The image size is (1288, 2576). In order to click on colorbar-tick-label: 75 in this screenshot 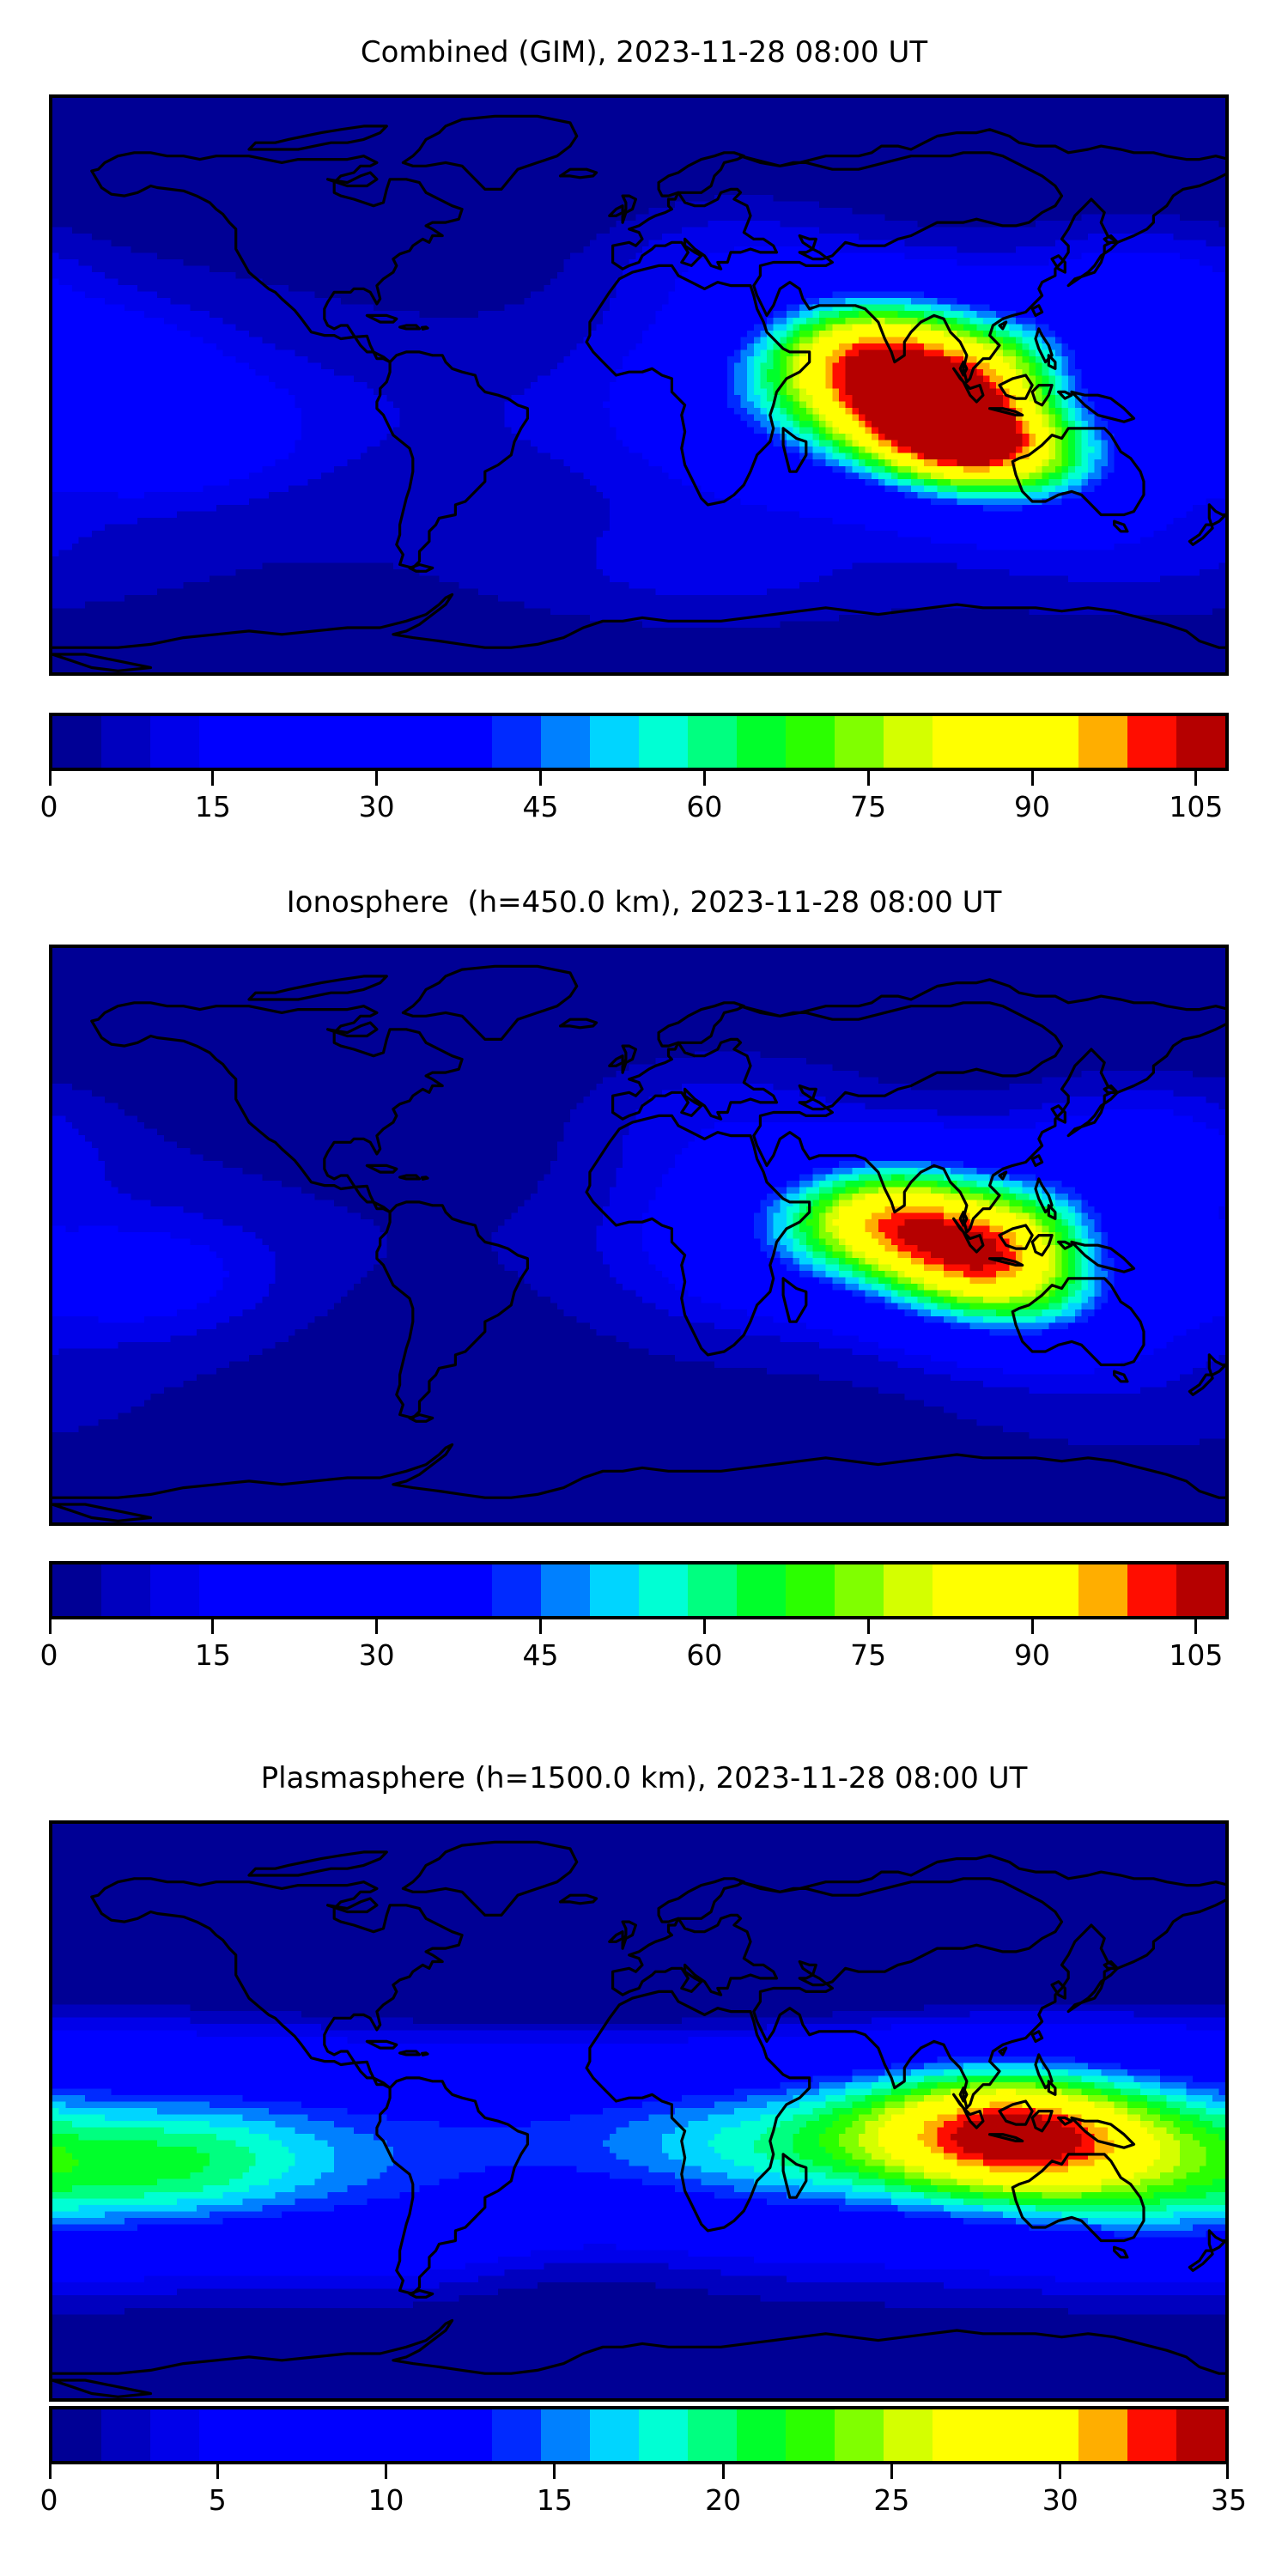, I will do `click(868, 806)`.